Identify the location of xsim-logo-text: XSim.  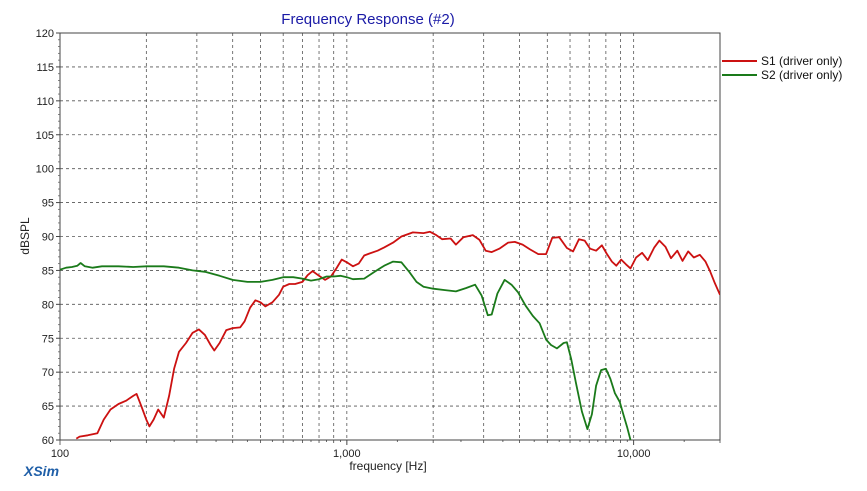
(41, 471).